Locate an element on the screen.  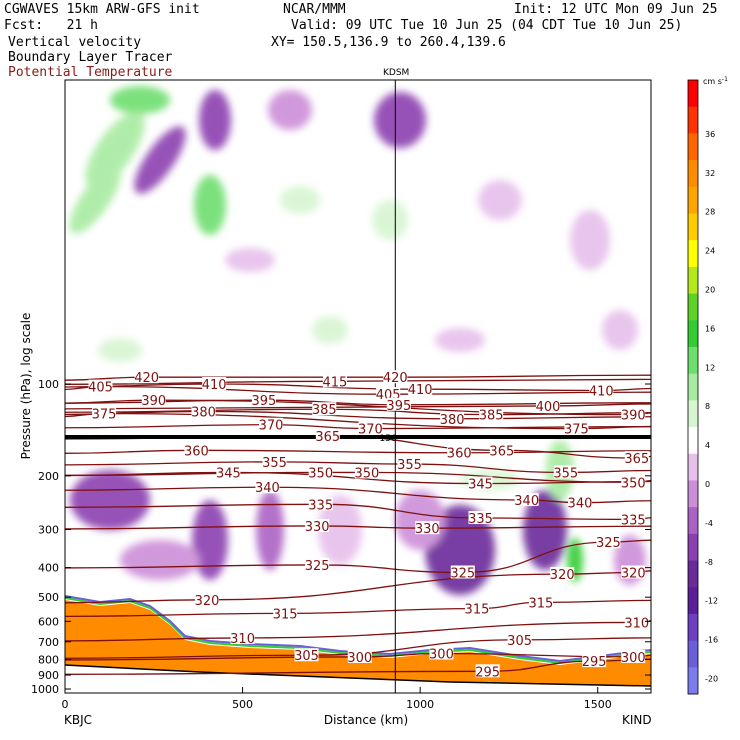
terrain-line is located at coordinates (358, 675).